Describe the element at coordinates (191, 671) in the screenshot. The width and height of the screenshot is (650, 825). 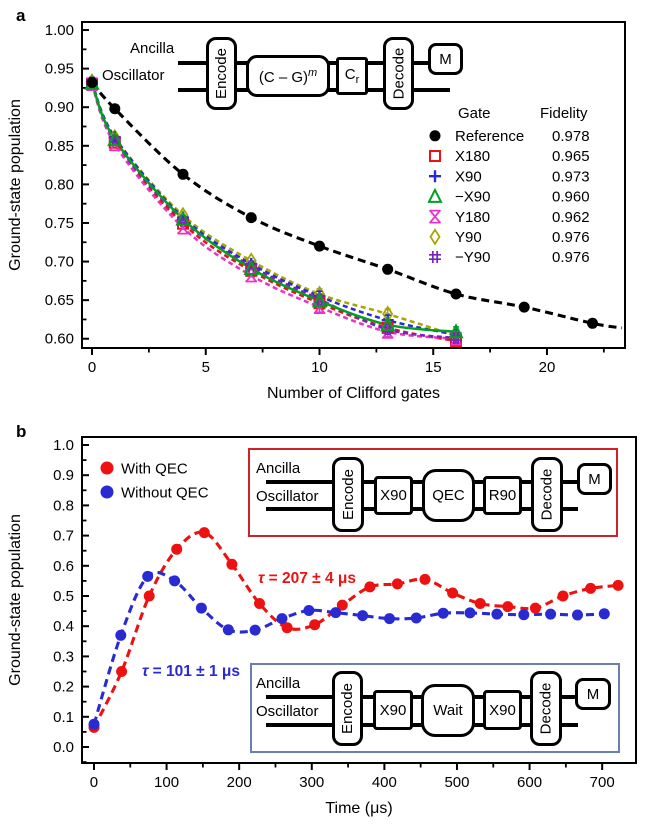
I see `svg-text: τ = 101 ± 1 μs` at that location.